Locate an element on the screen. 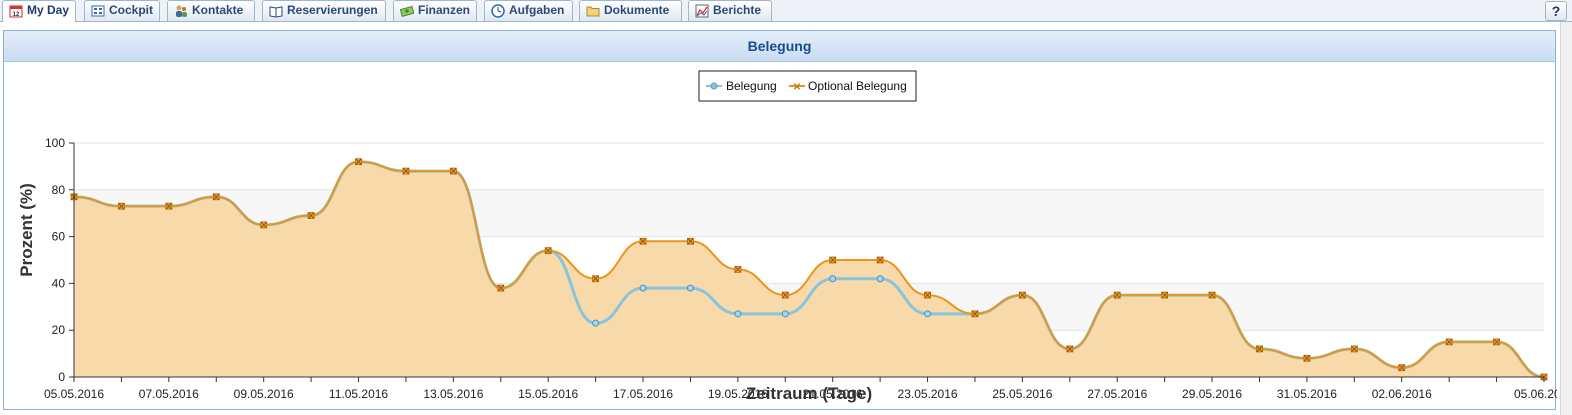 The height and width of the screenshot is (415, 1572). x-tick-label: 05.06.2016 is located at coordinates (1535, 394).